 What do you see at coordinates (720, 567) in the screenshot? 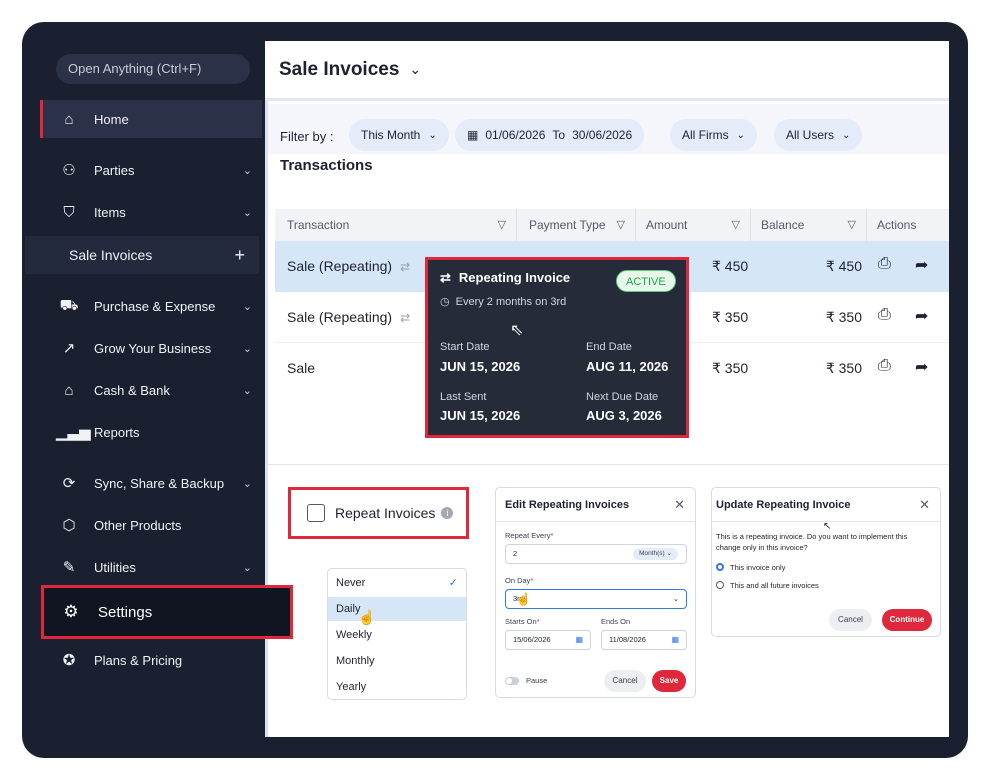
I see `radio-this-invoice-only` at bounding box center [720, 567].